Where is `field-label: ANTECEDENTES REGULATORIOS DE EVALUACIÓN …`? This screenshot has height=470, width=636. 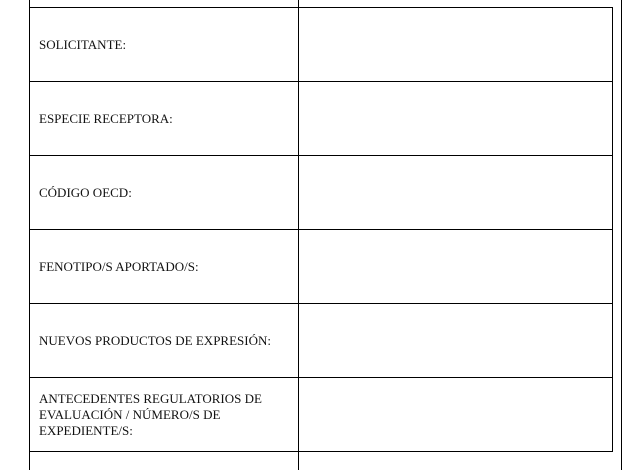
field-label: ANTECEDENTES REGULATORIOS DE EVALUACIÓN … is located at coordinates (150, 414).